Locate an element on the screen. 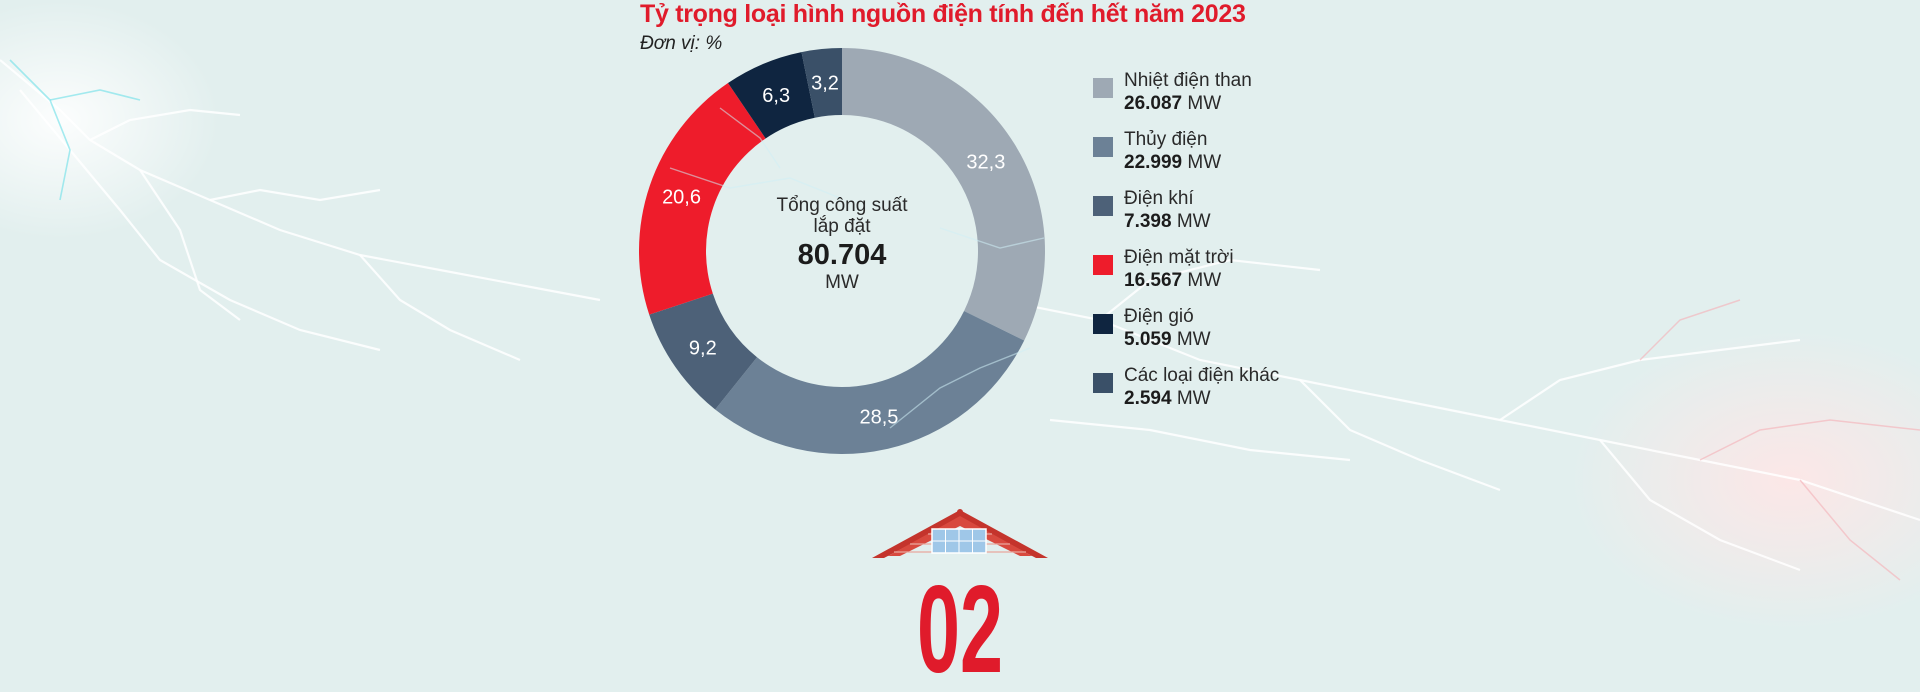 Image resolution: width=1920 pixels, height=692 pixels. legend-capacity: 16.567 MW is located at coordinates (1173, 280).